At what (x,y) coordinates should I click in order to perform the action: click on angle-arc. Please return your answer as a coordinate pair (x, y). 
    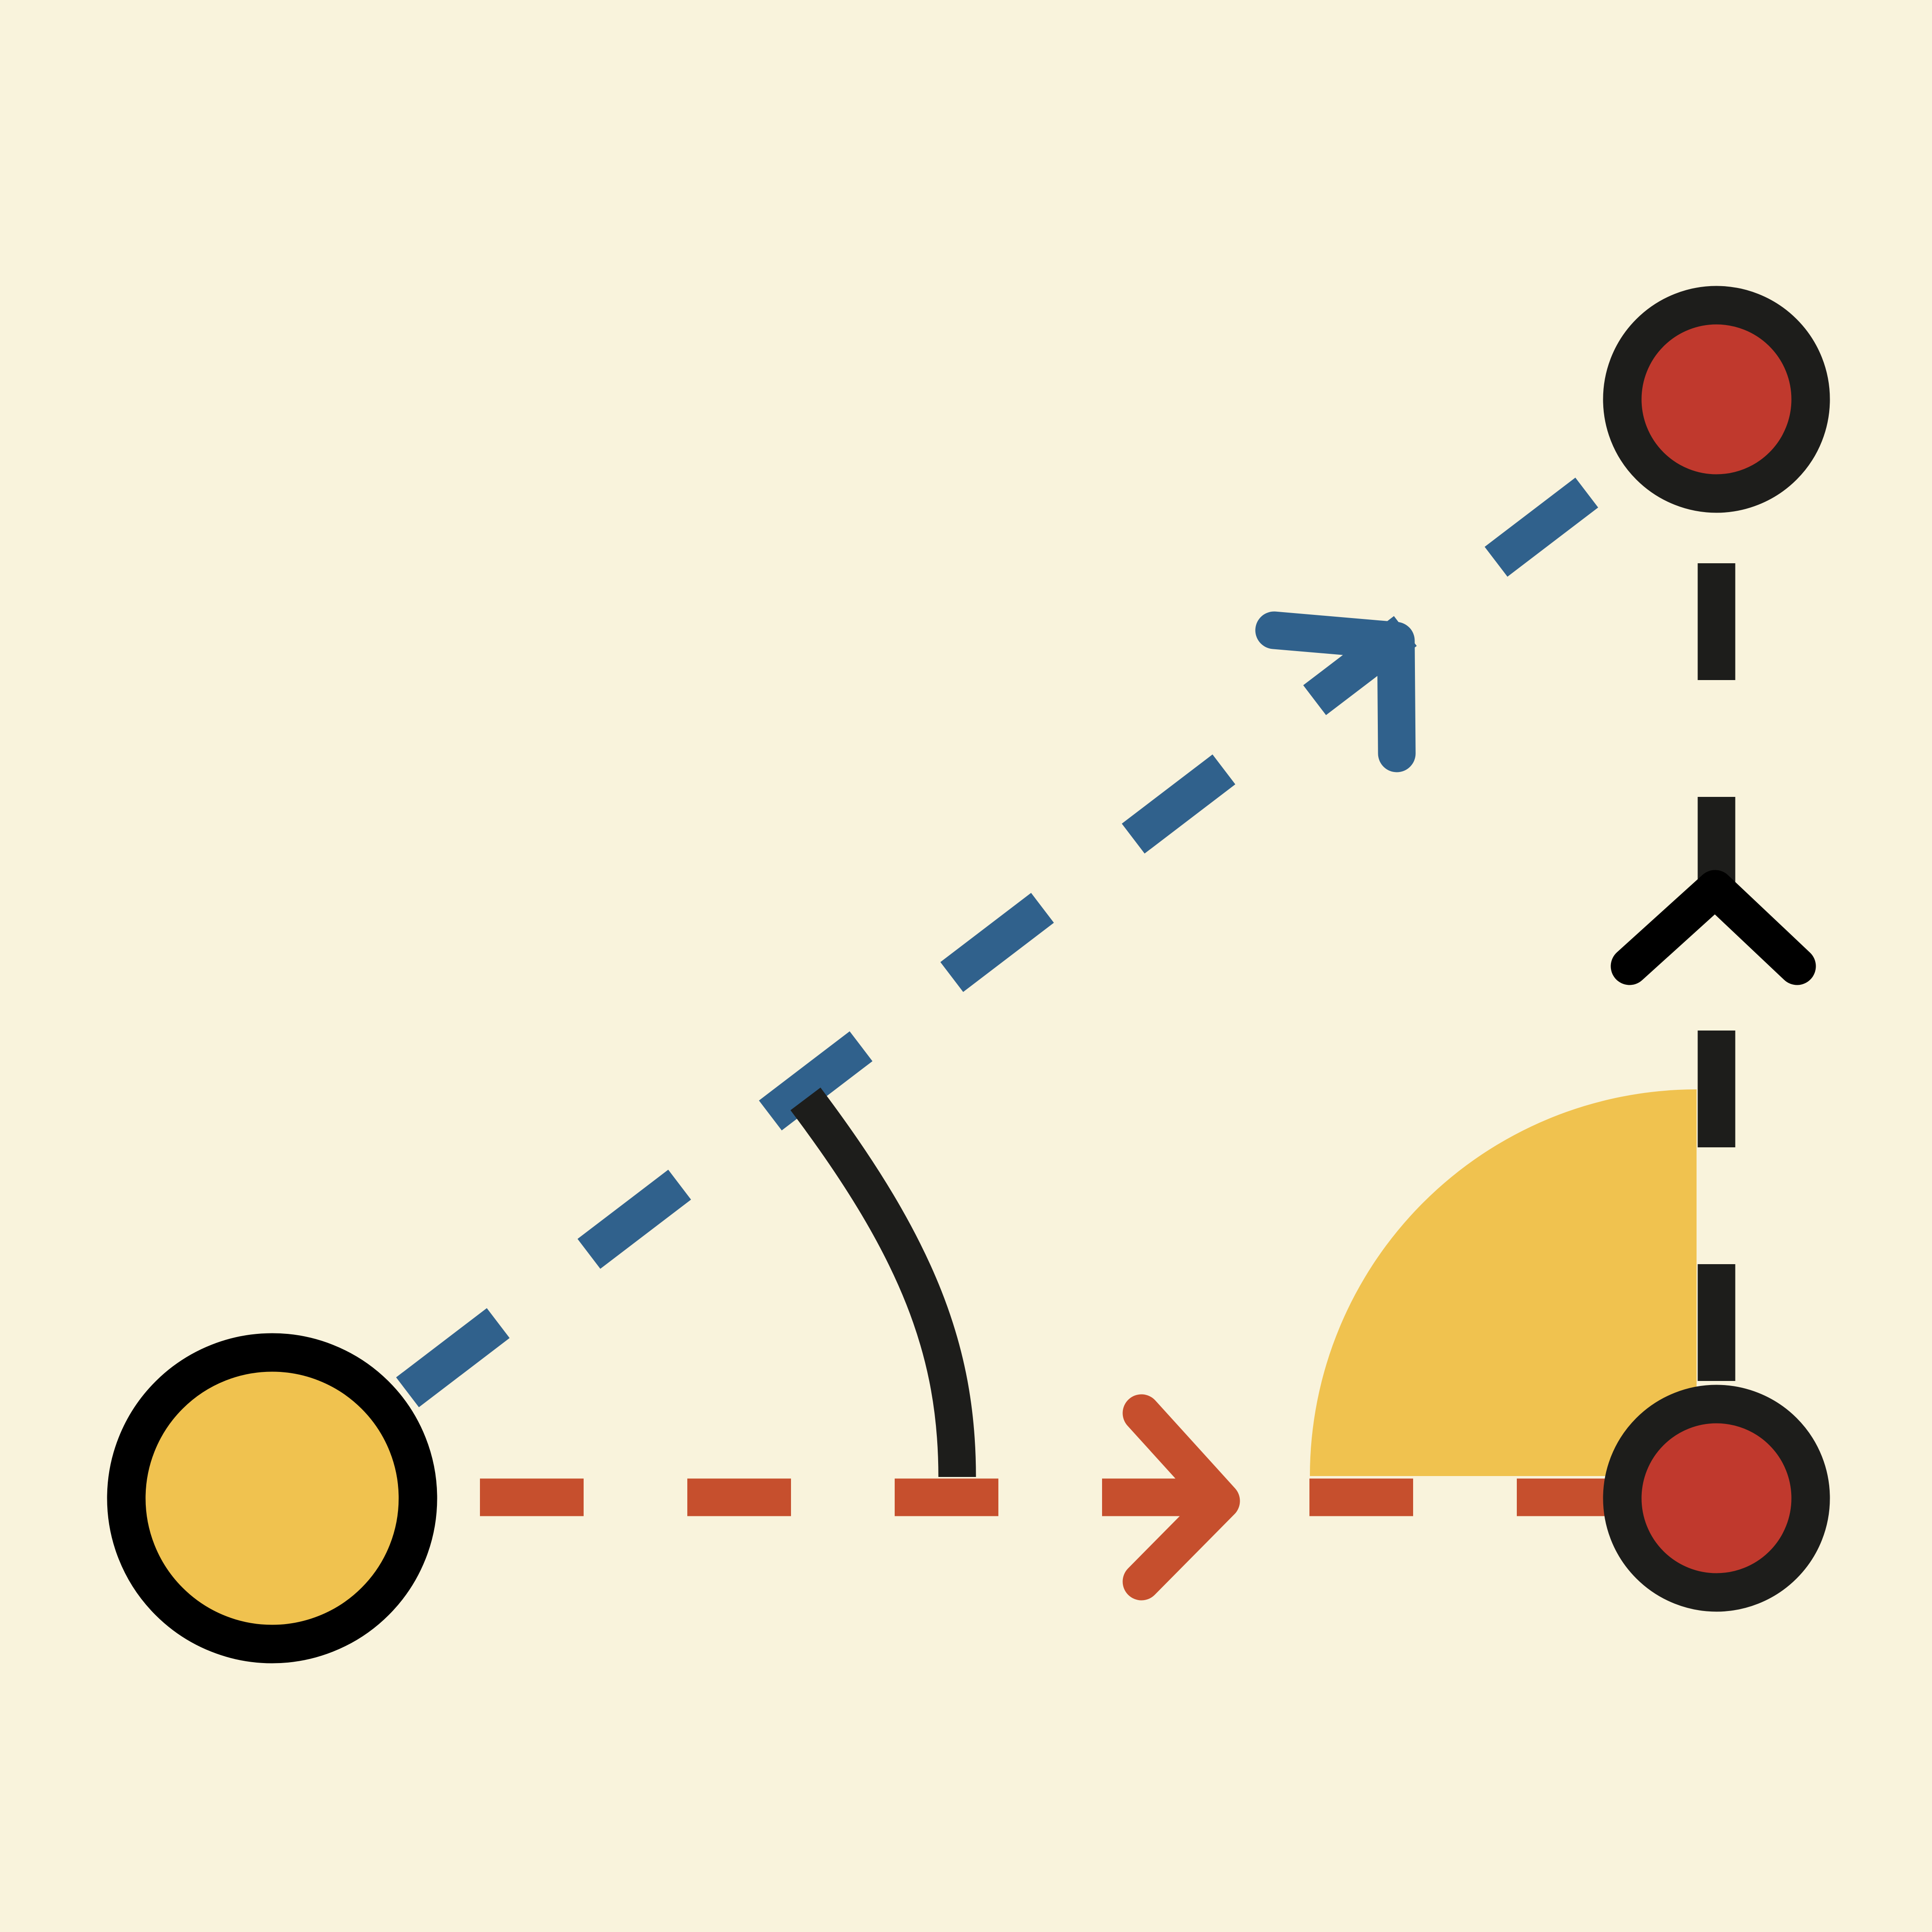
    Looking at the image, I should click on (883, 1282).